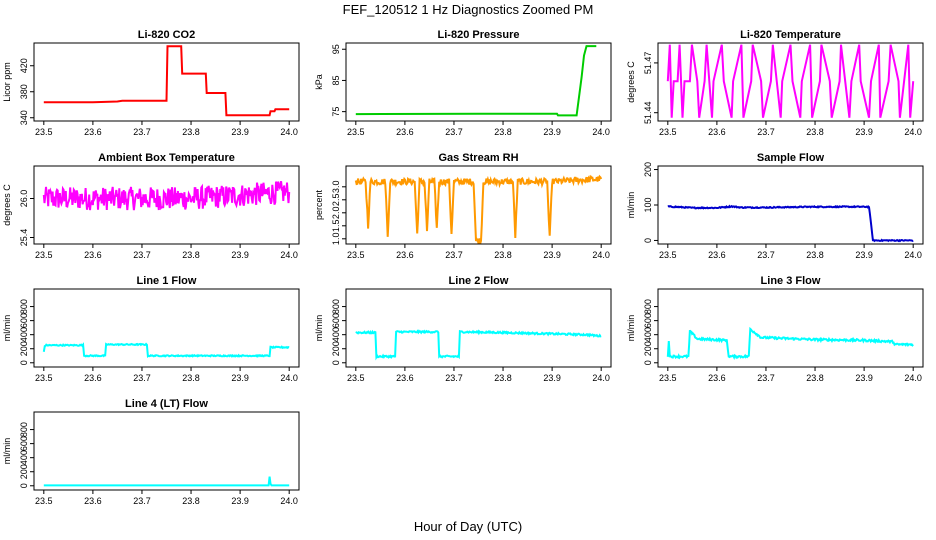  Describe the element at coordinates (552, 132) in the screenshot. I see `panel-2-xtick-label: 23.9` at that location.